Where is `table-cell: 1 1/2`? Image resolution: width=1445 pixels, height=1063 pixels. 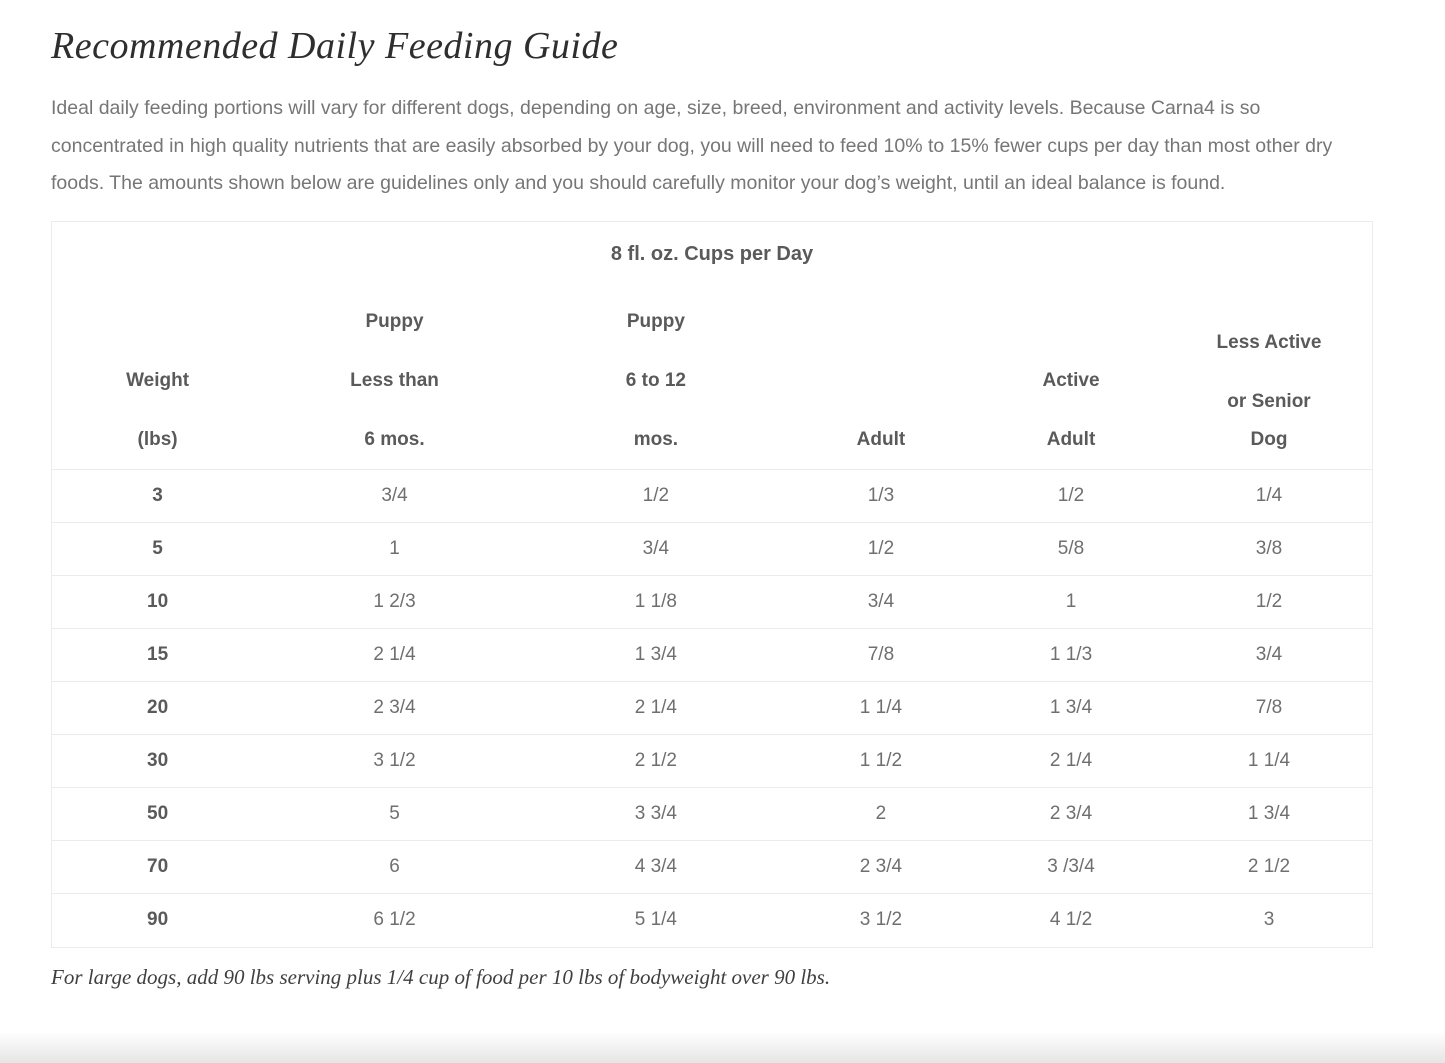 table-cell: 1 1/2 is located at coordinates (881, 760).